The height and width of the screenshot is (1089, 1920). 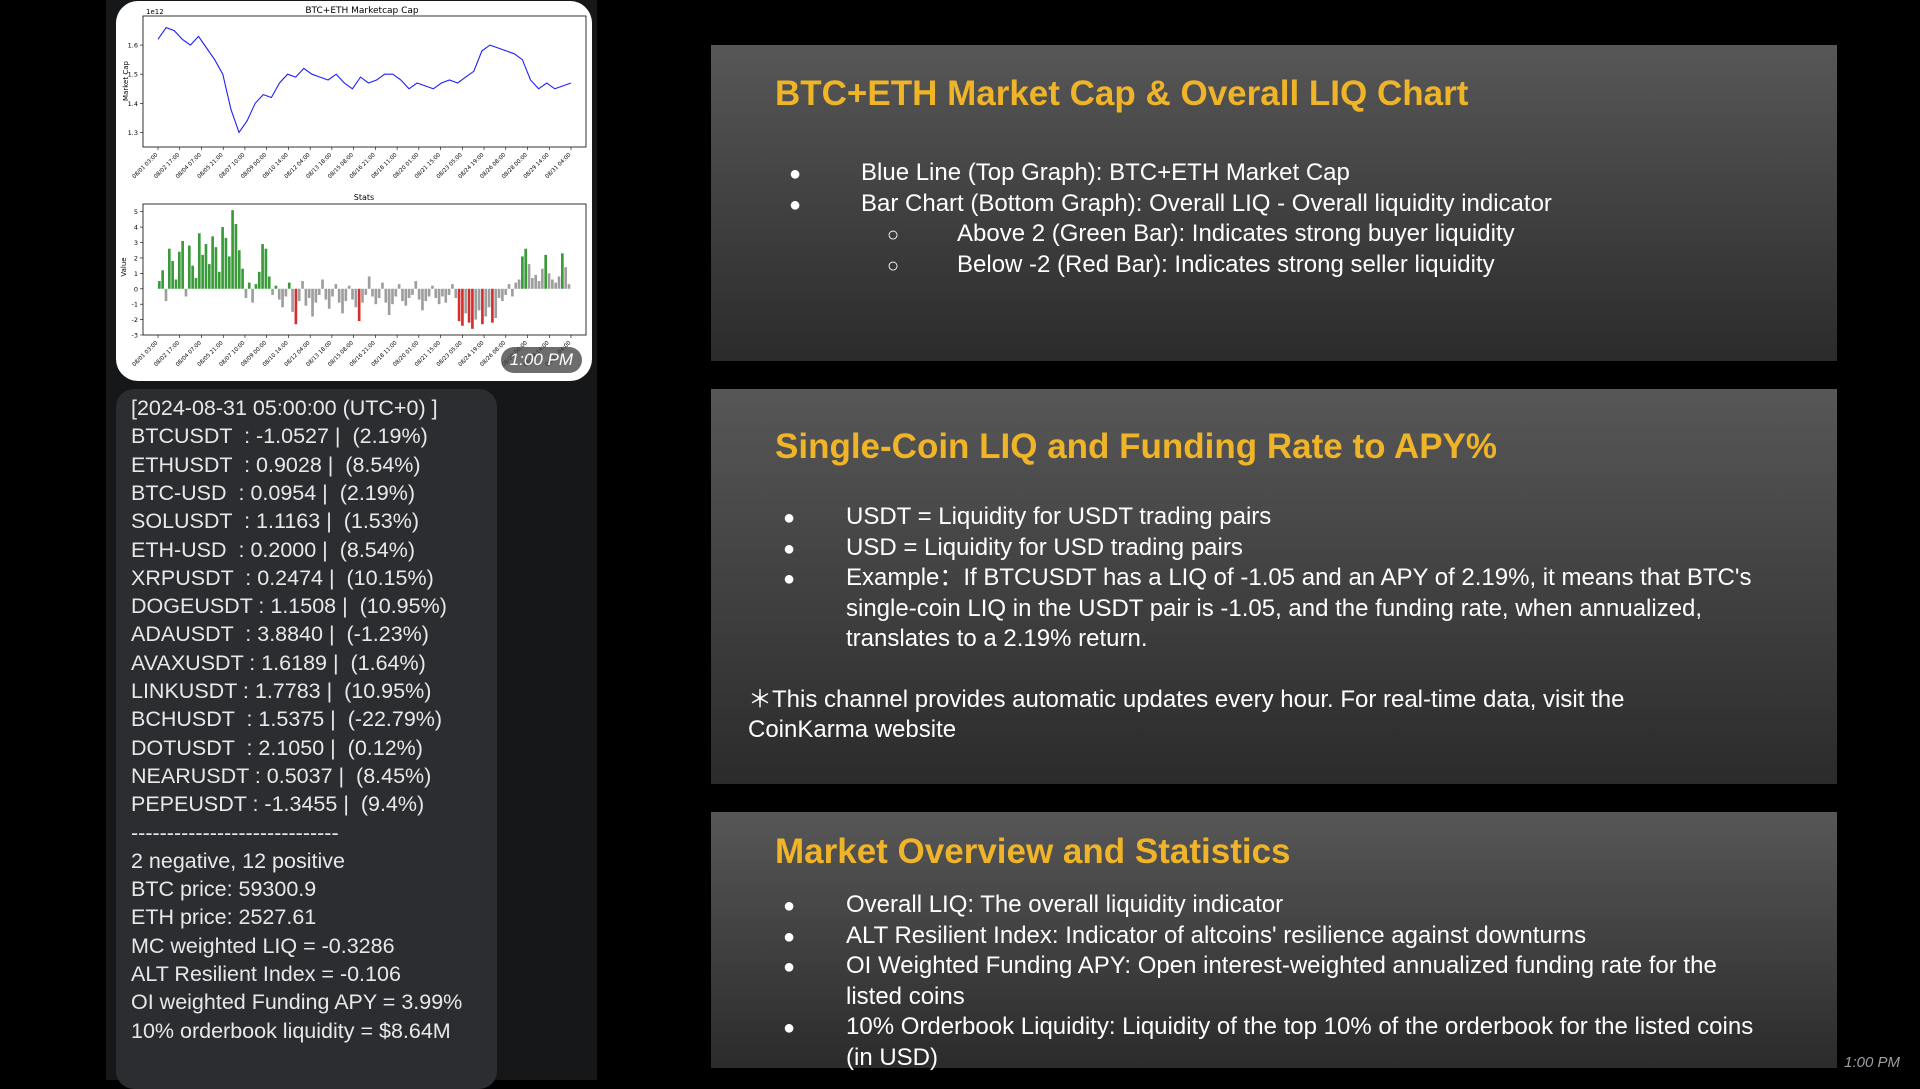 What do you see at coordinates (287, 719) in the screenshot?
I see `message-line: BCHUSDT : 1.5375 | (-22.79%)` at bounding box center [287, 719].